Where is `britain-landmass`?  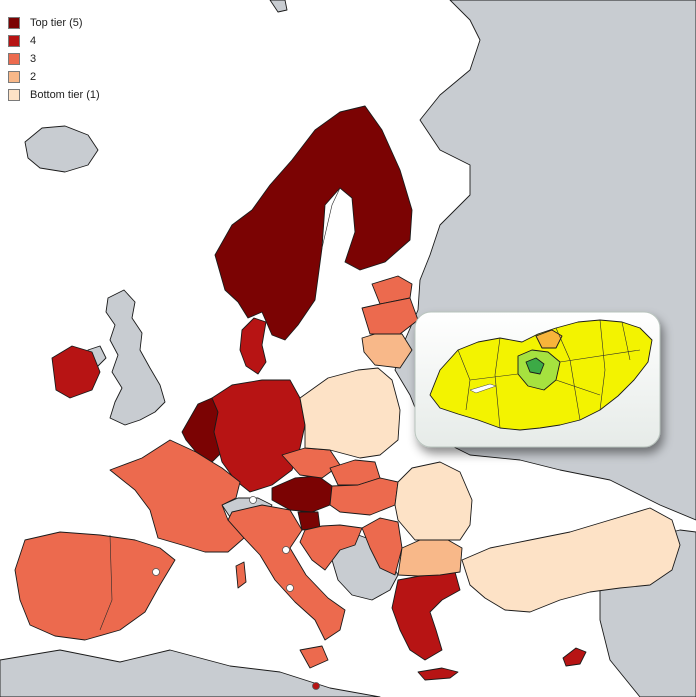 britain-landmass is located at coordinates (135, 357).